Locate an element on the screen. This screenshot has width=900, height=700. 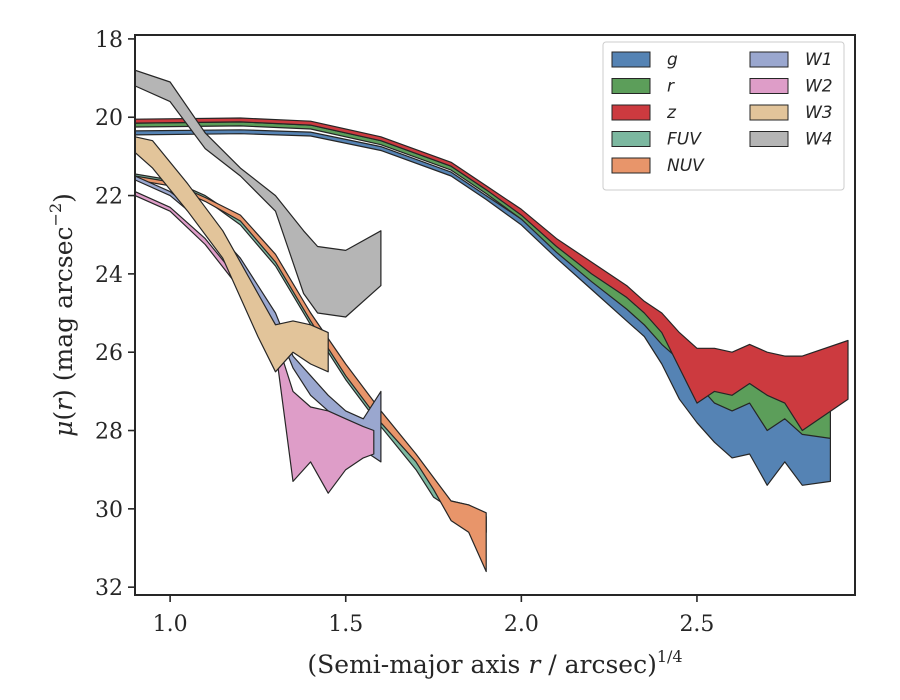
band-w4 is located at coordinates (258, 193).